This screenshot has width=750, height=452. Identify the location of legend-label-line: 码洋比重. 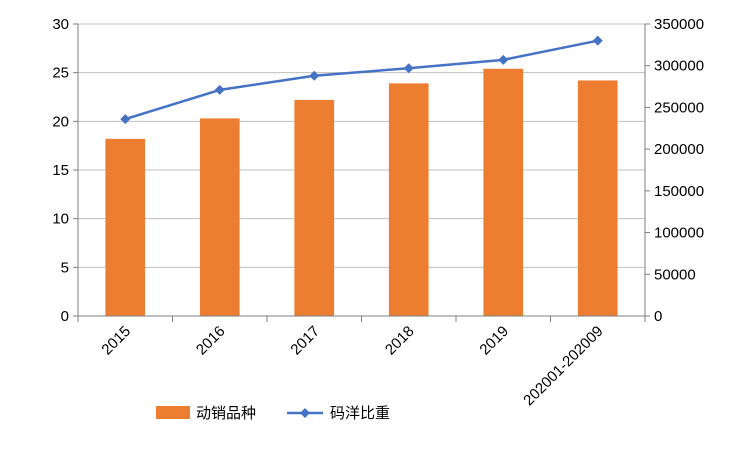
(360, 413).